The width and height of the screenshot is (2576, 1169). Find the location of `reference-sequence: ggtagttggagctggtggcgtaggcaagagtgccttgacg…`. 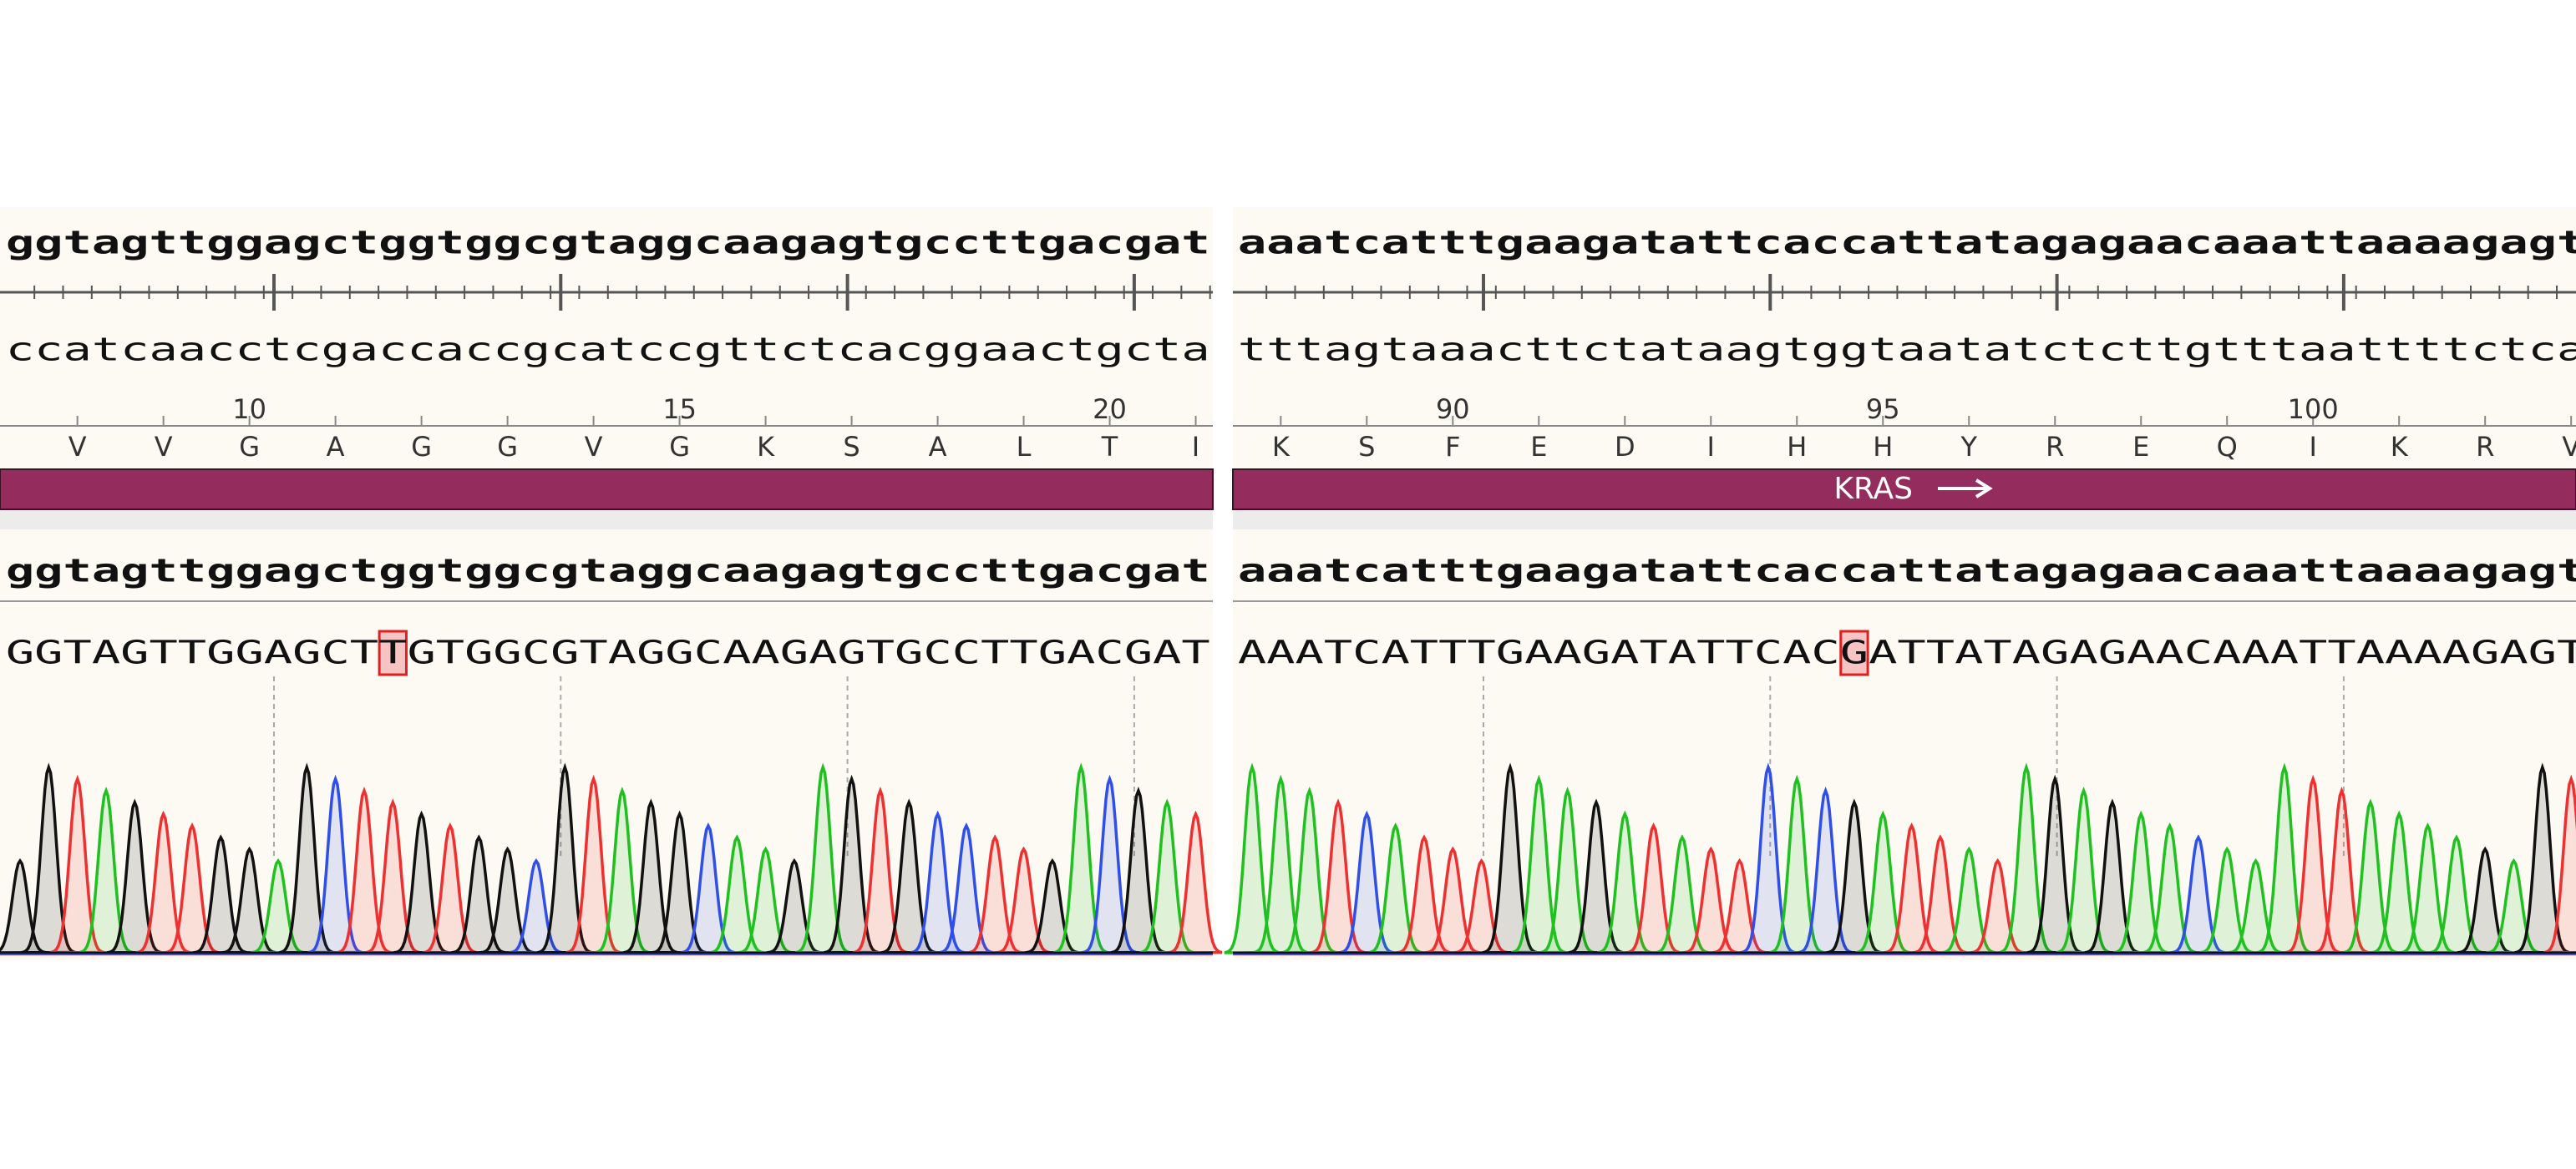

reference-sequence: ggtagttggagctggtggcgtaggcaagagtgccttgacg… is located at coordinates (608, 571).